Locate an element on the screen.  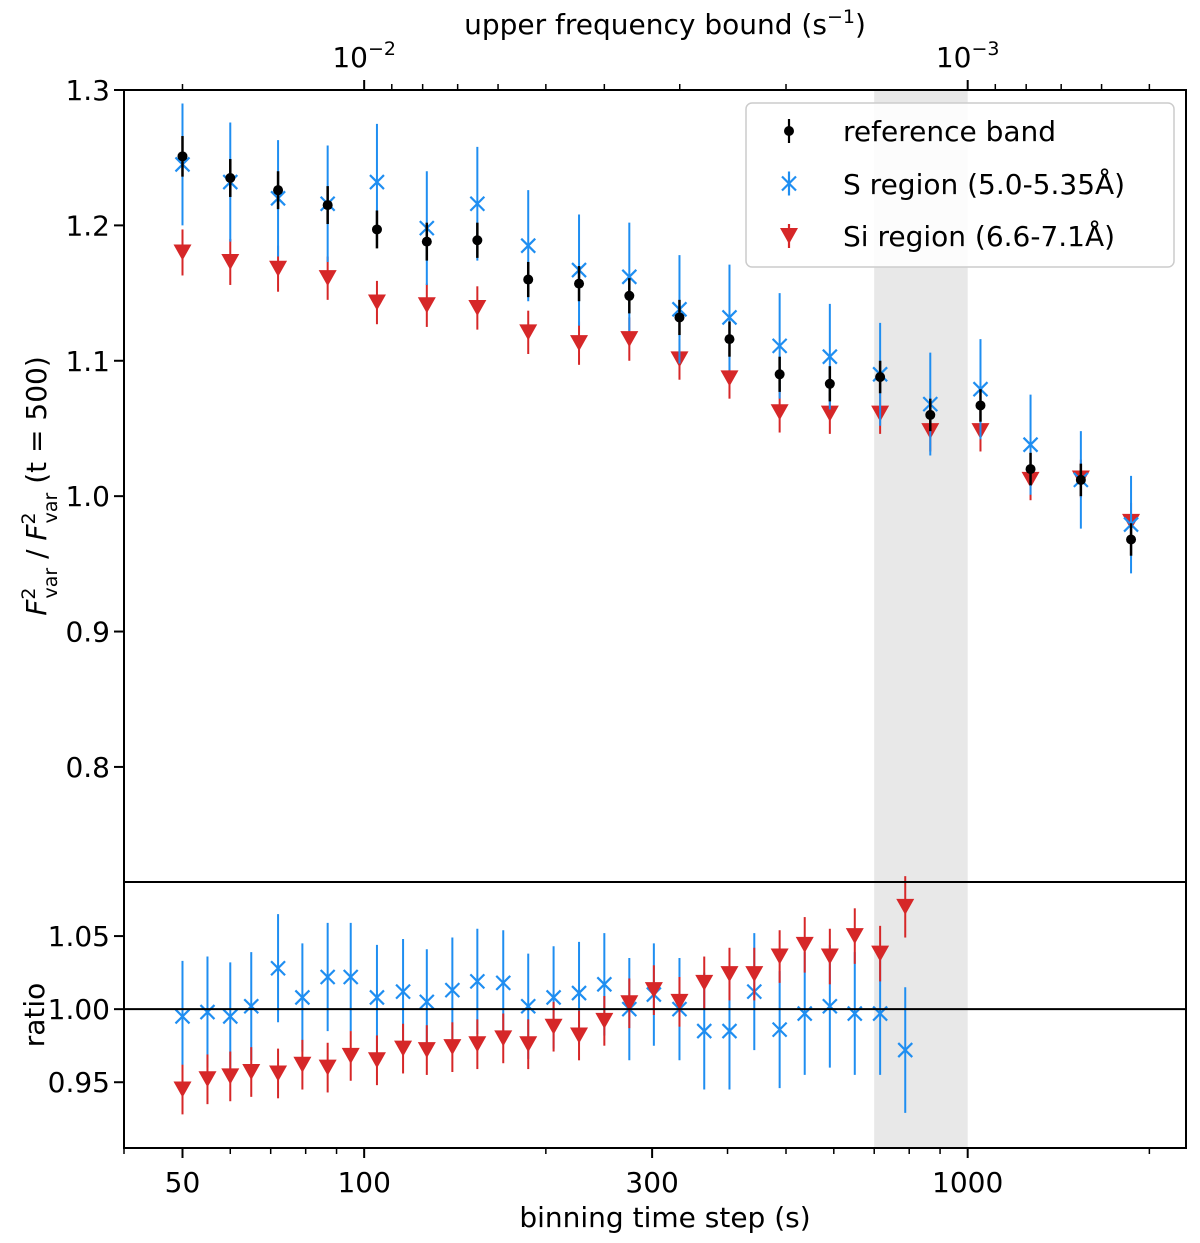
legend-marker-s-region is located at coordinates (789, 183).